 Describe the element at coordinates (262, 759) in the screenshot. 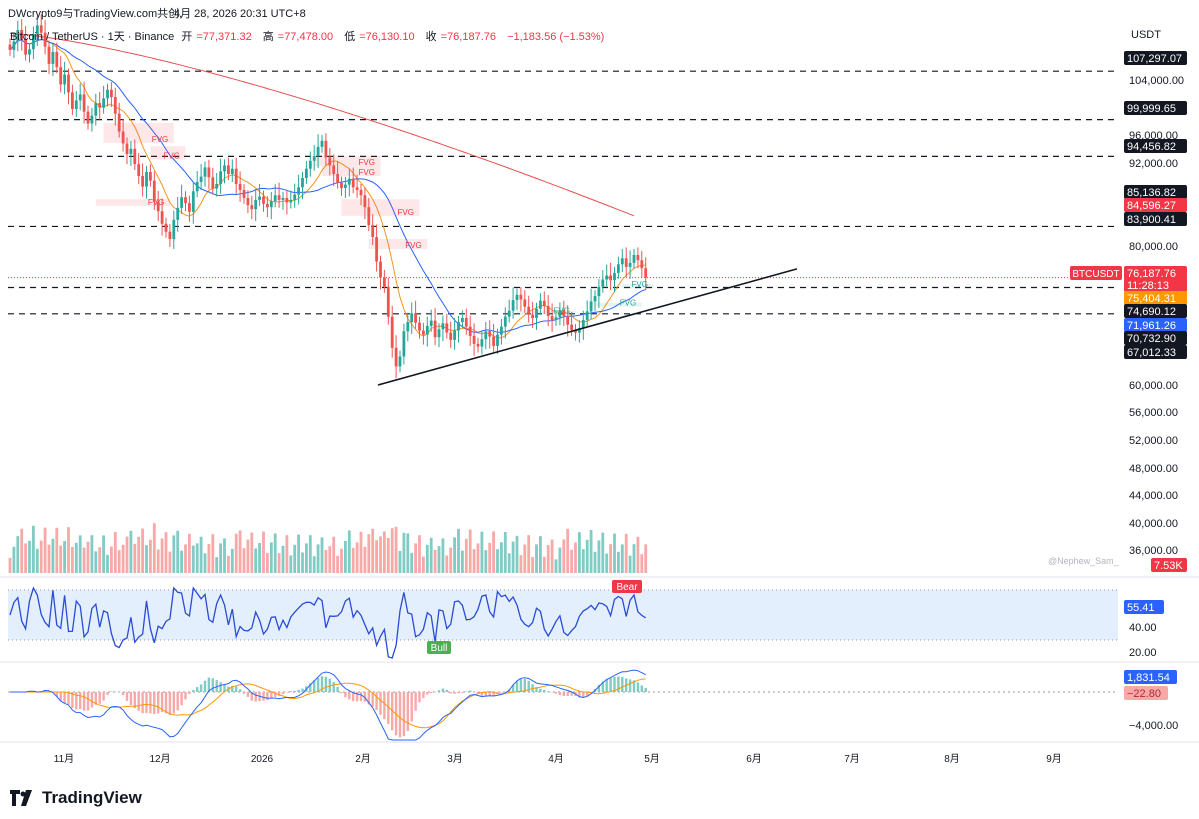

I see `x-axis-tick-label: 2026` at that location.